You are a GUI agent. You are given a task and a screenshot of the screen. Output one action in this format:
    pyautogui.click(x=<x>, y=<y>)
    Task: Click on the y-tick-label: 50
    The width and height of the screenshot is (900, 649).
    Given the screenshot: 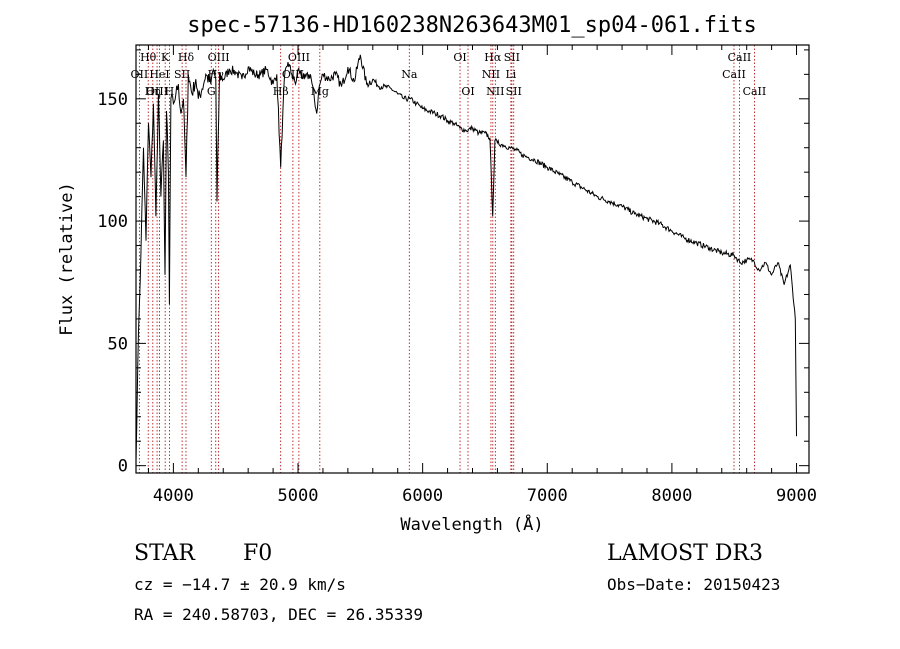 What is the action you would take?
    pyautogui.click(x=118, y=344)
    